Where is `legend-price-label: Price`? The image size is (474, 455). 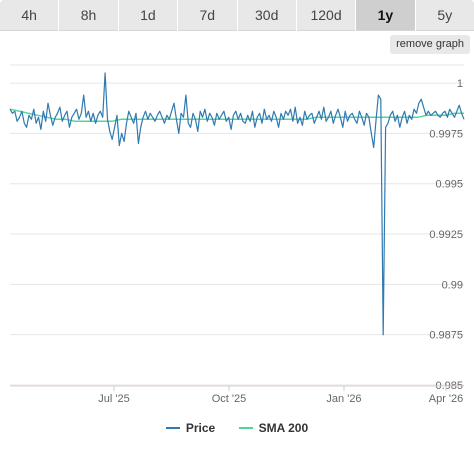
legend-price-label: Price is located at coordinates (200, 428).